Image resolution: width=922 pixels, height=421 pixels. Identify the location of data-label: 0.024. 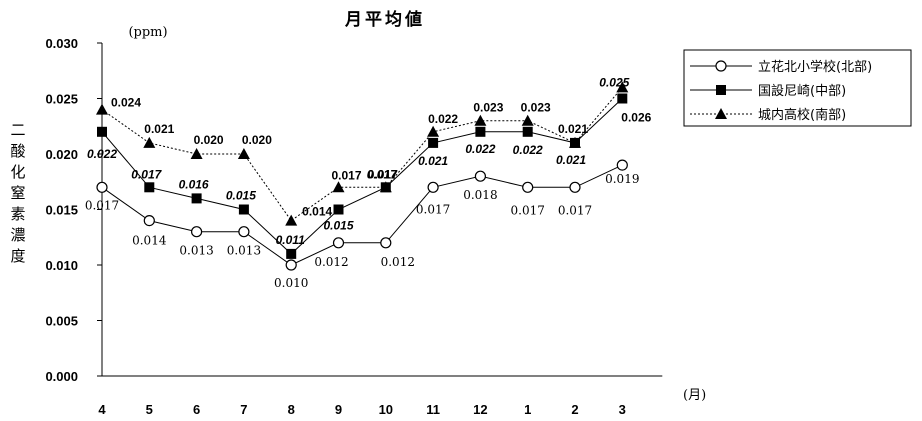
(126, 103).